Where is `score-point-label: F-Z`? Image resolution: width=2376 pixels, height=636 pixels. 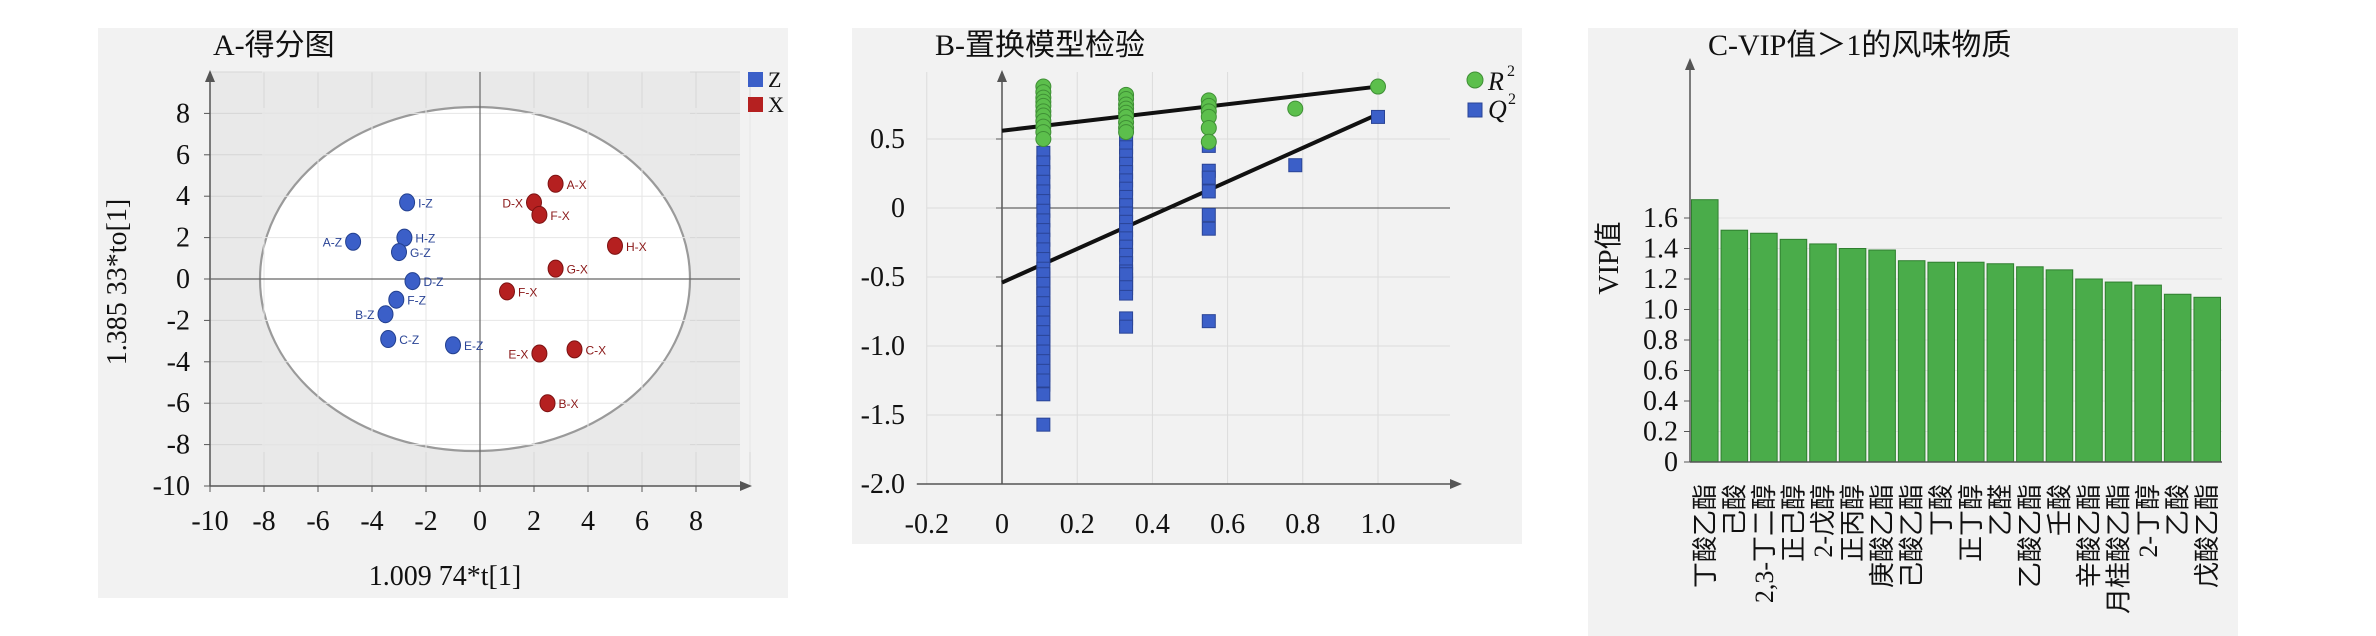
score-point-label: F-Z is located at coordinates (416, 301).